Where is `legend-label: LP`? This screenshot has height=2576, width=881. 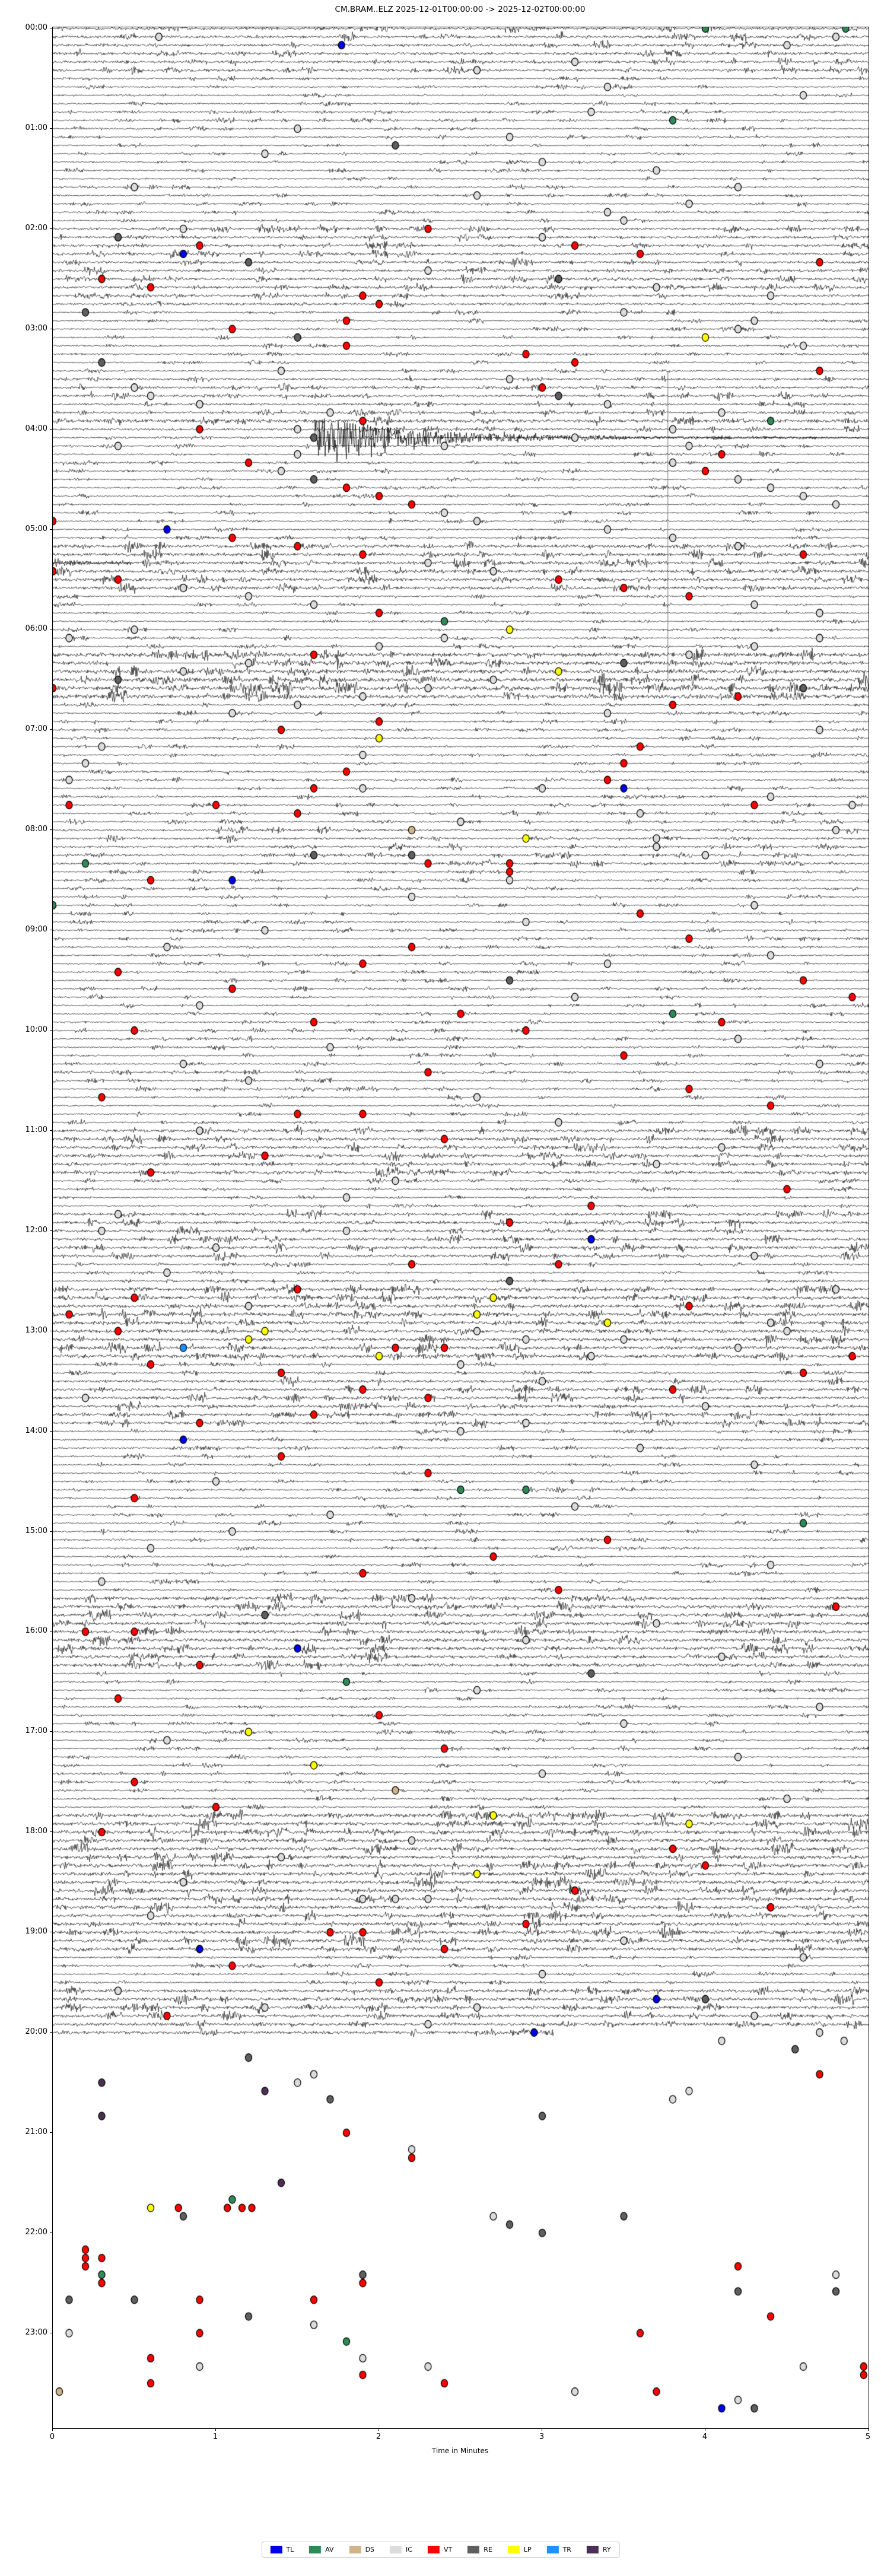 legend-label: LP is located at coordinates (527, 2549).